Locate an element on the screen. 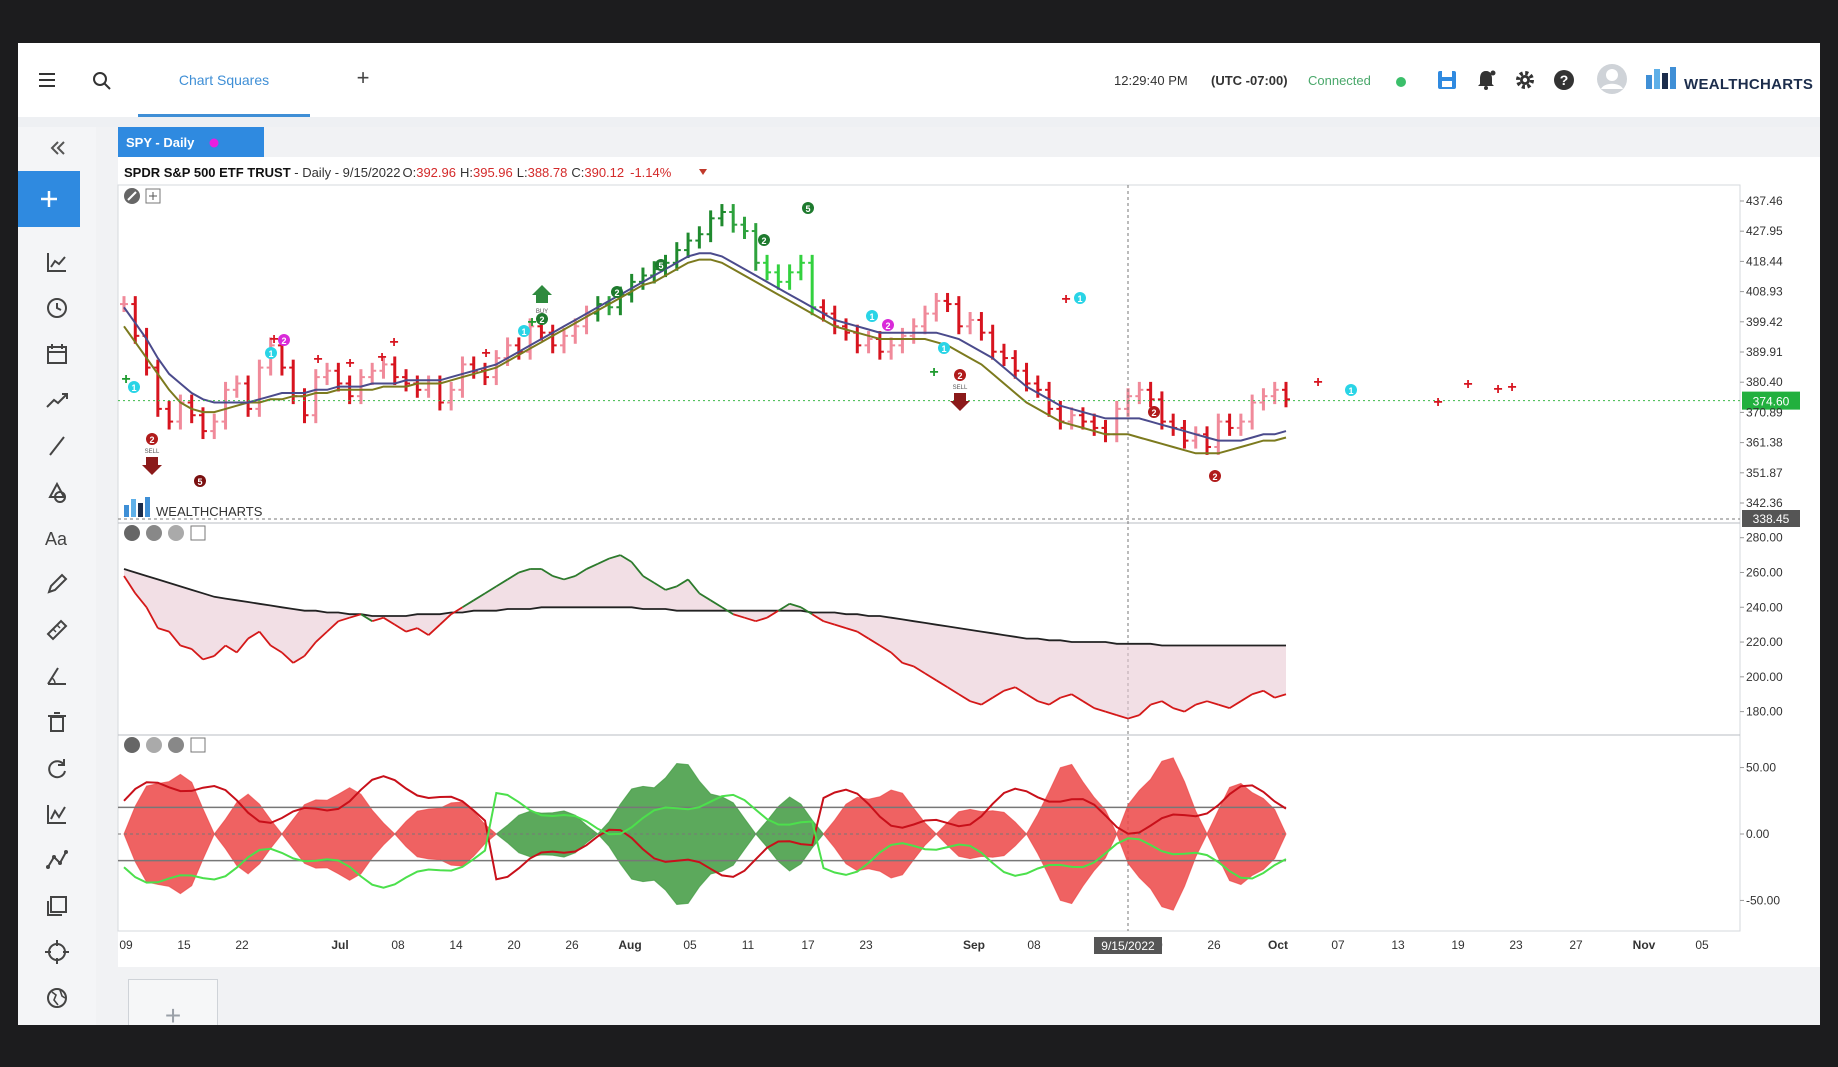 This screenshot has width=1838, height=1067. price-axis-tick: 370.89 is located at coordinates (1764, 412).